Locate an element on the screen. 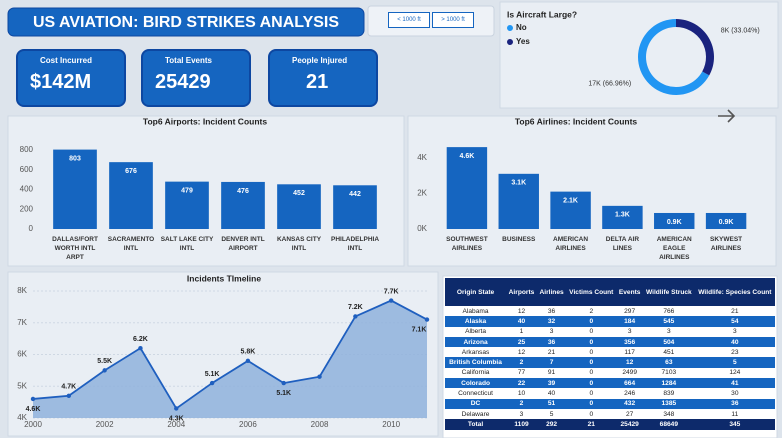  y-tick-label: 2K is located at coordinates (422, 193).